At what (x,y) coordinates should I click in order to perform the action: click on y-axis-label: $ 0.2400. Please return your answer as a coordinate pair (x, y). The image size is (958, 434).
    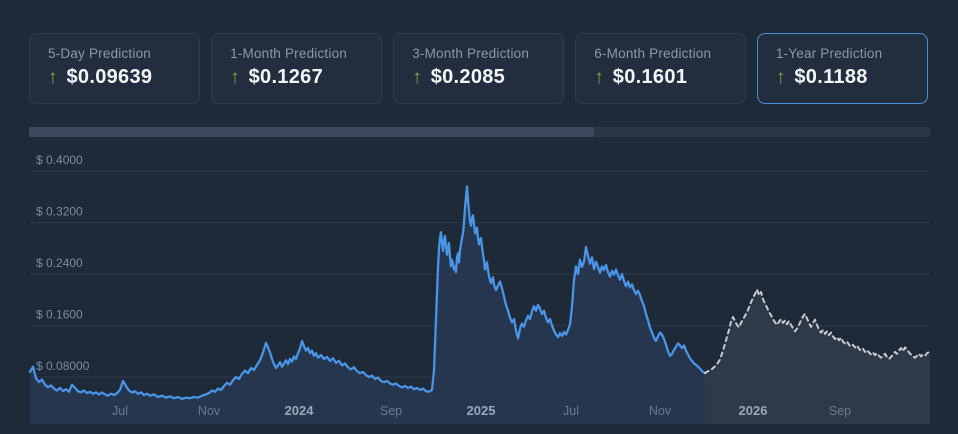
    Looking at the image, I should click on (59, 263).